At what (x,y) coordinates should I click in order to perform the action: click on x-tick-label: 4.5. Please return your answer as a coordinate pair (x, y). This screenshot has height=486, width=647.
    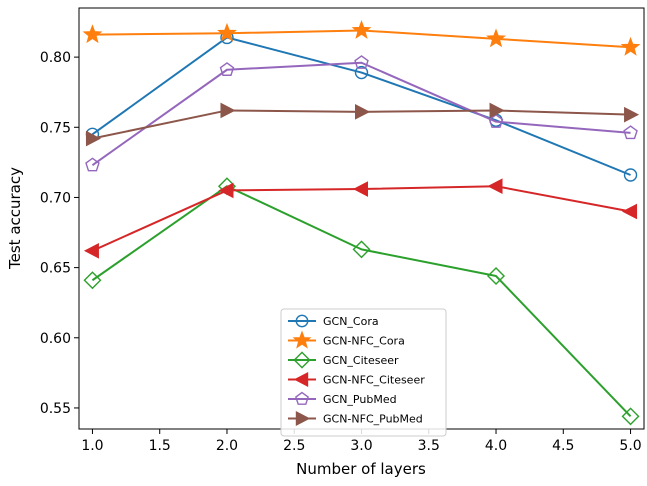
    Looking at the image, I should click on (563, 446).